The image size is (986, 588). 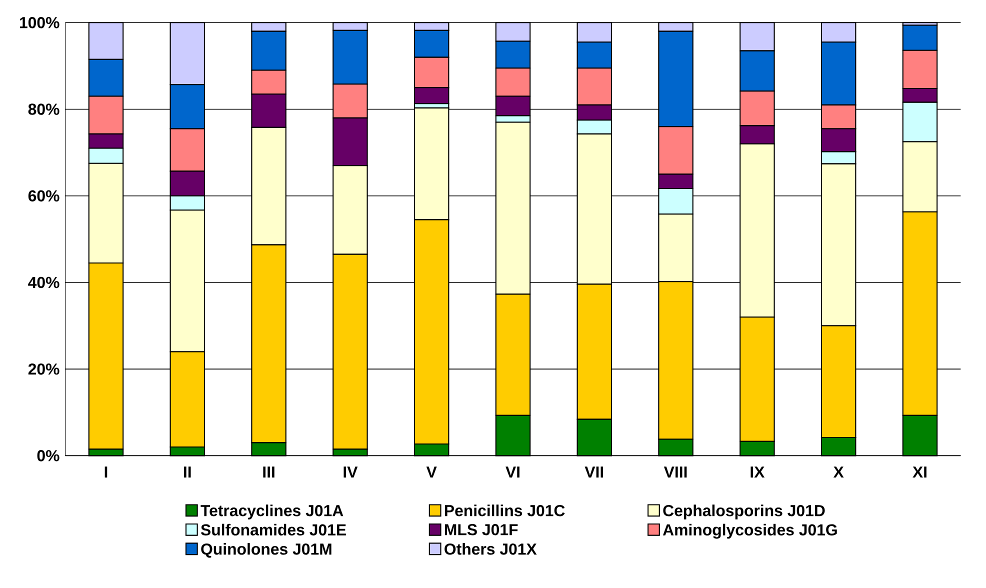 What do you see at coordinates (431, 472) in the screenshot?
I see `x-tick-label: V` at bounding box center [431, 472].